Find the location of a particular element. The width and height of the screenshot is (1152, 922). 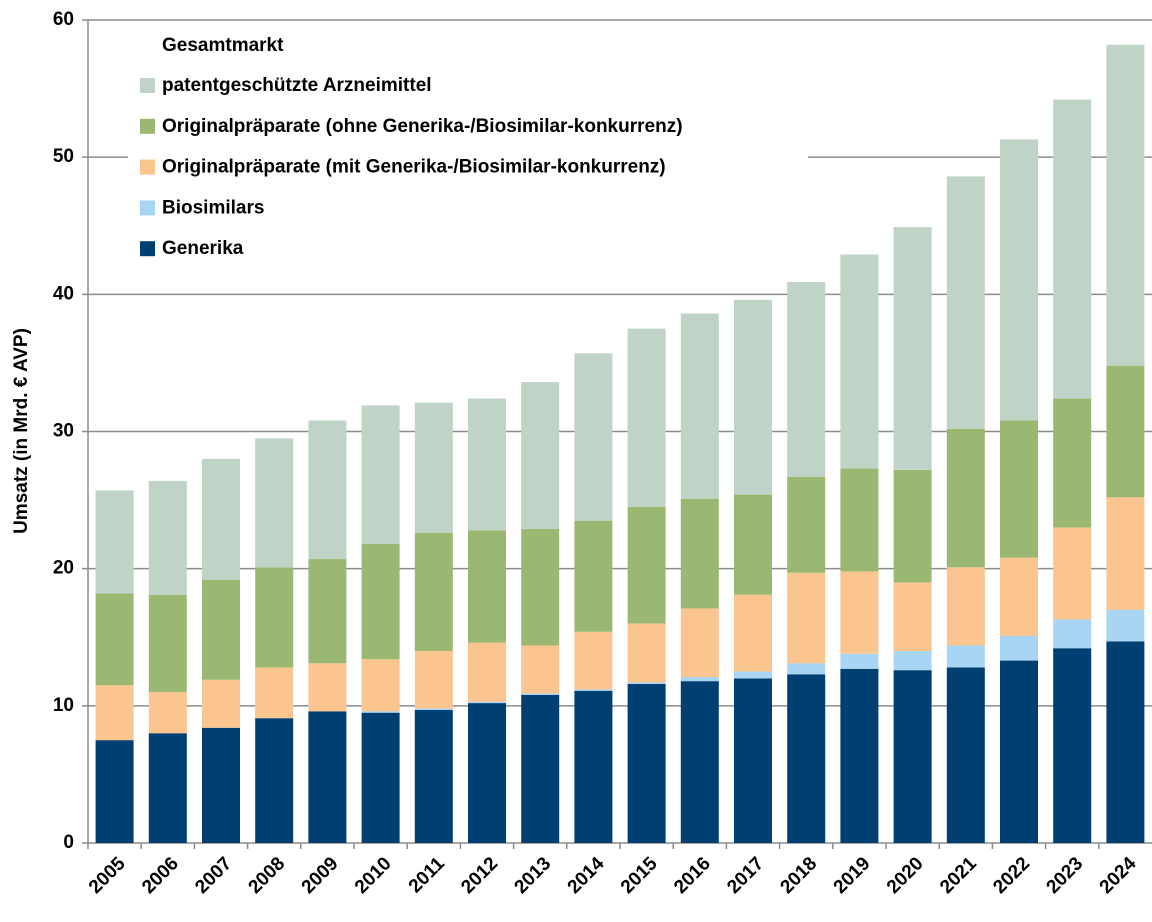

y-tick-label: 20 is located at coordinates (63, 568).